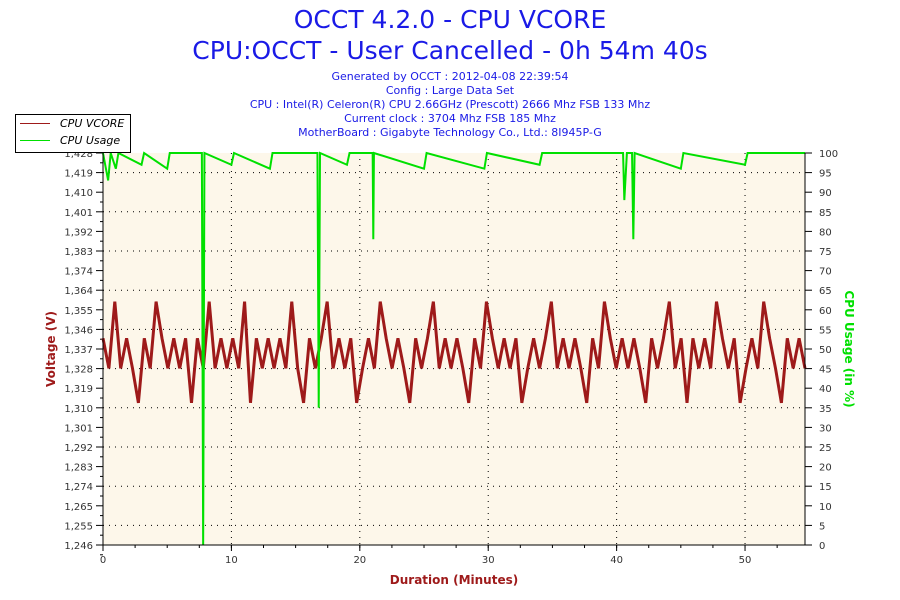  I want to click on y-tick-label: 1,283, so click(78, 468).